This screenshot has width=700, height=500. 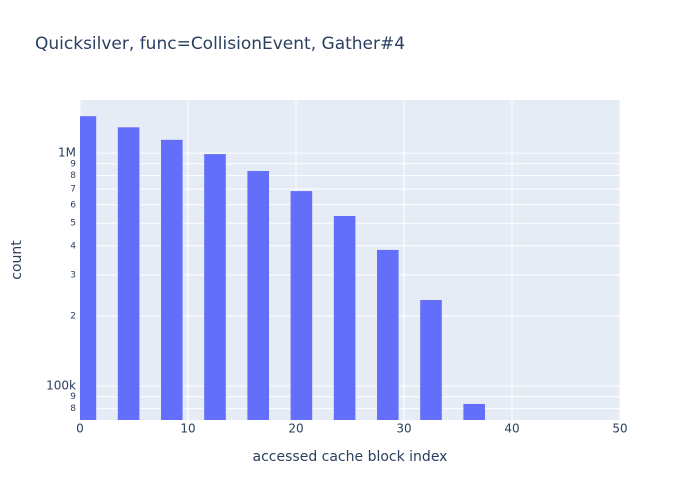 I want to click on y-tick-label: 100k, so click(x=61, y=386).